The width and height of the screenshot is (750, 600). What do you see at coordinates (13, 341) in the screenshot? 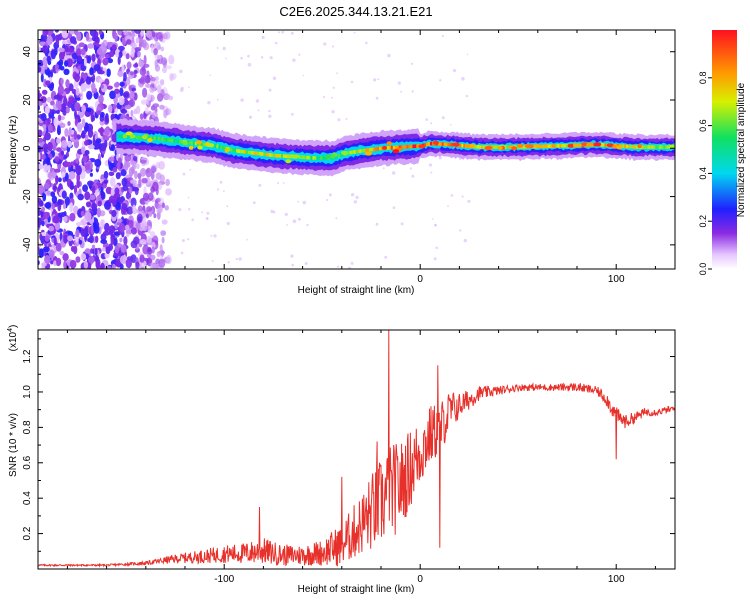
I see `multiplier-prefix: (x10` at bounding box center [13, 341].